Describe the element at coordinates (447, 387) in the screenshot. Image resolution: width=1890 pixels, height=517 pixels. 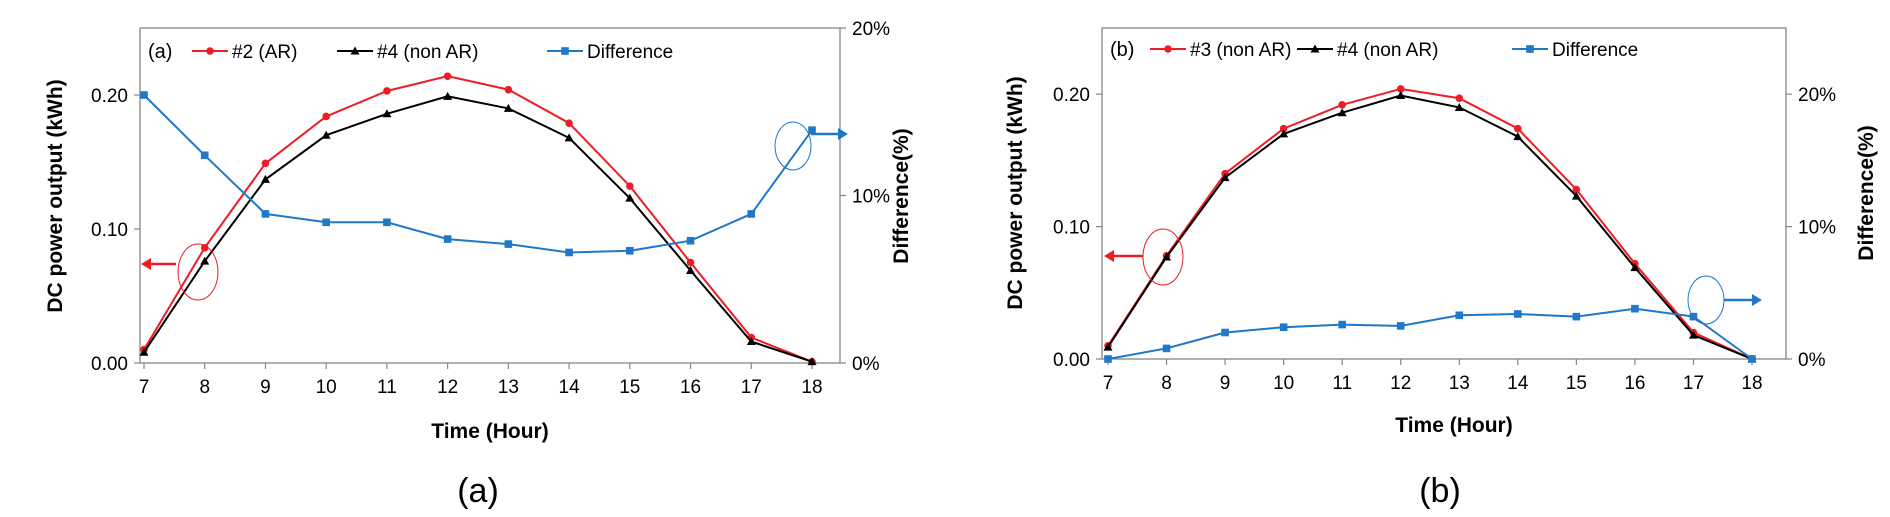
I see `x-tick-label-a: 12` at that location.